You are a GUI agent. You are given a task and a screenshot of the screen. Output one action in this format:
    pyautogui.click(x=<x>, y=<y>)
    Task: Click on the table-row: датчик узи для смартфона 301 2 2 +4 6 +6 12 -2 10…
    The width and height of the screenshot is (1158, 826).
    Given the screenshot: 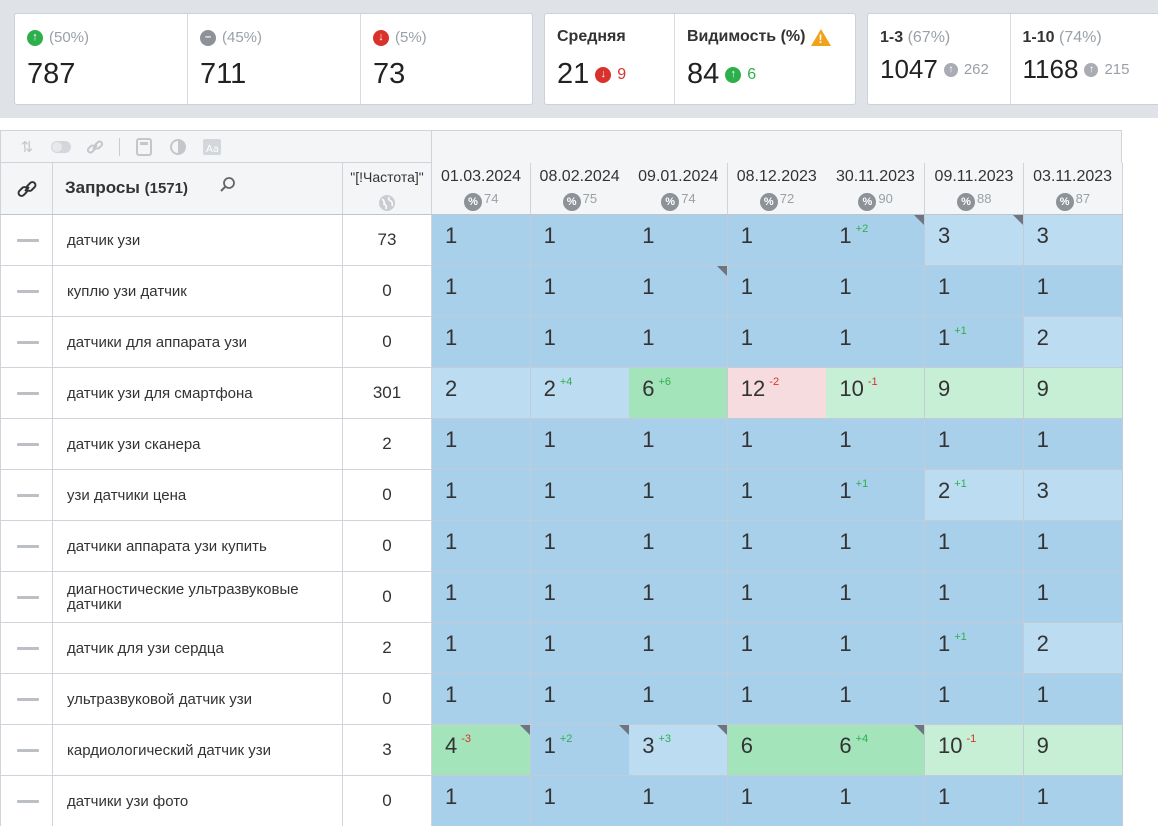 What is the action you would take?
    pyautogui.click(x=561, y=393)
    